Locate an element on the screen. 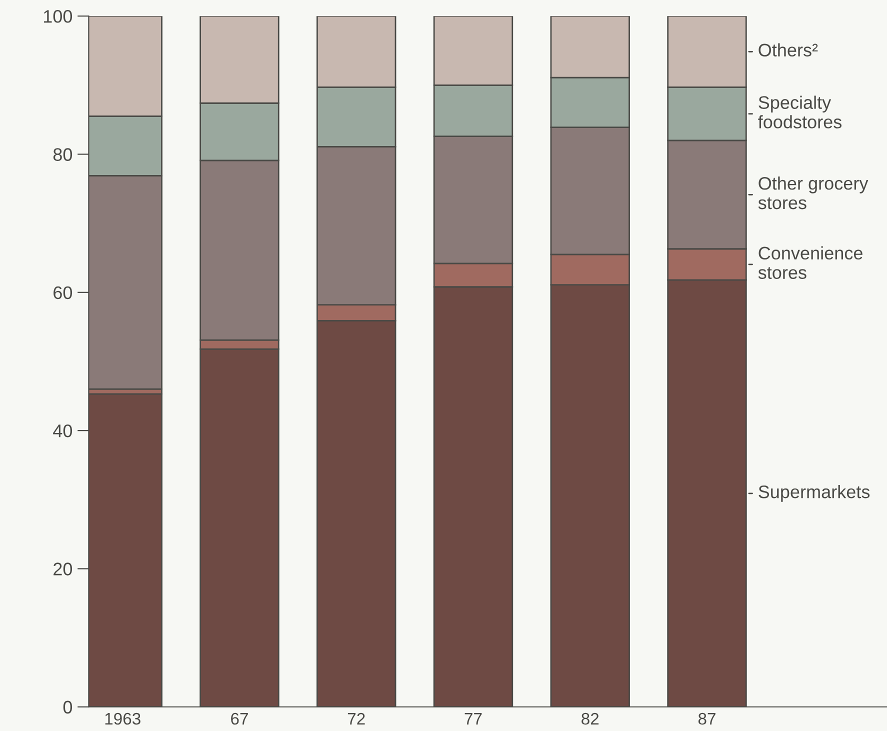 This screenshot has width=887, height=731. y-tick-label: 60 is located at coordinates (63, 293).